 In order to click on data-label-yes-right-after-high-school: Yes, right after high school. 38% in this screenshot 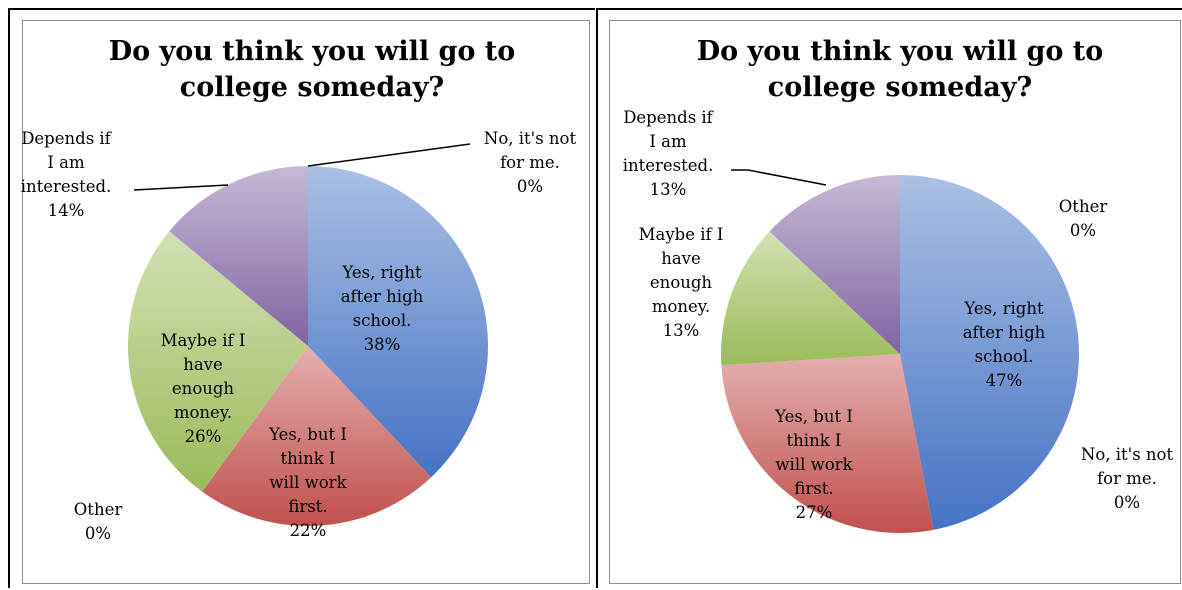, I will do `click(382, 308)`.